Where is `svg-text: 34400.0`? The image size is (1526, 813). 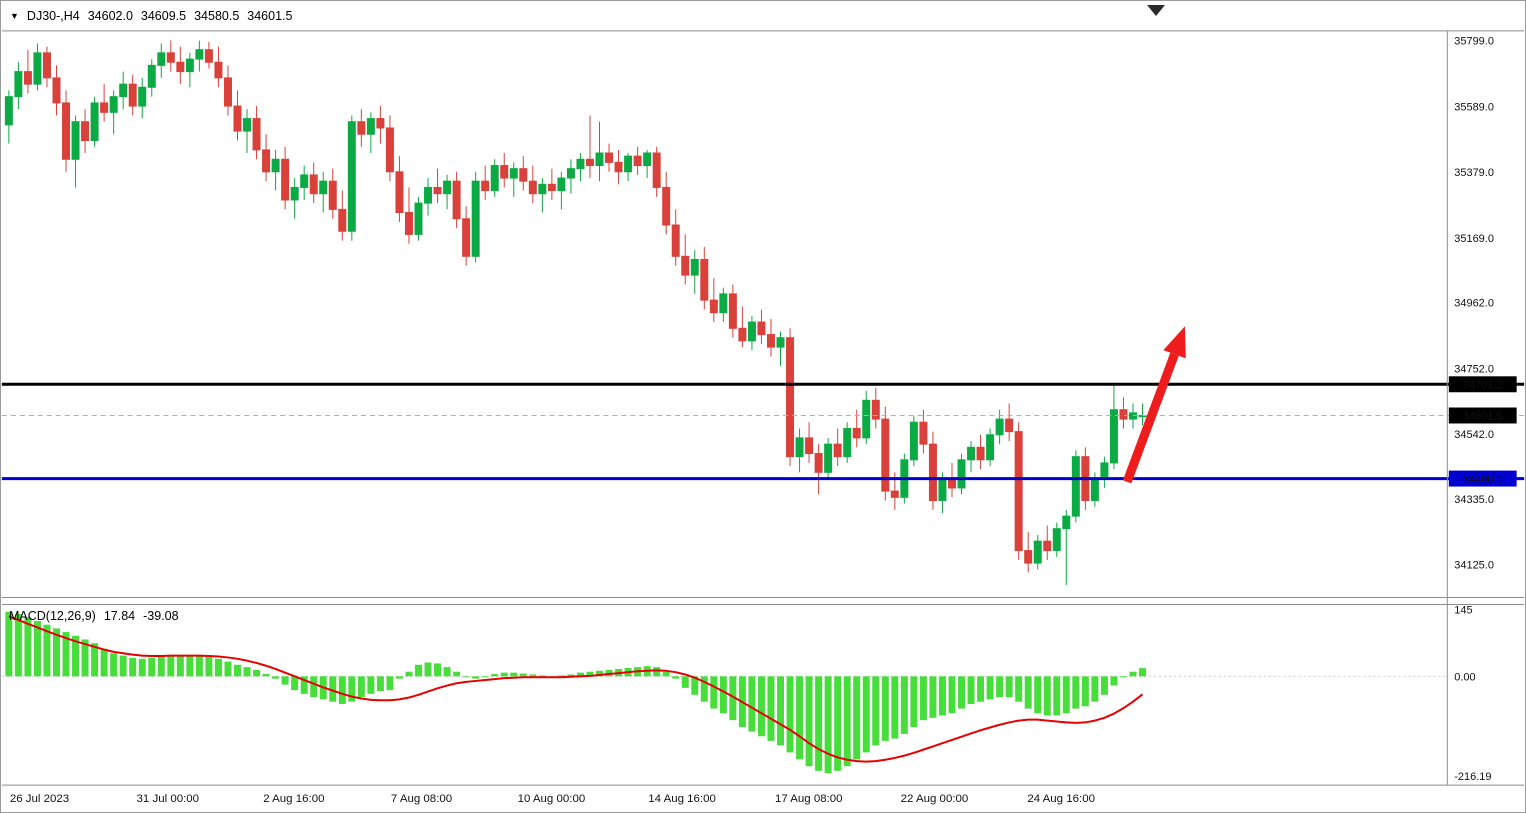
svg-text: 34400.0 is located at coordinates (1483, 480).